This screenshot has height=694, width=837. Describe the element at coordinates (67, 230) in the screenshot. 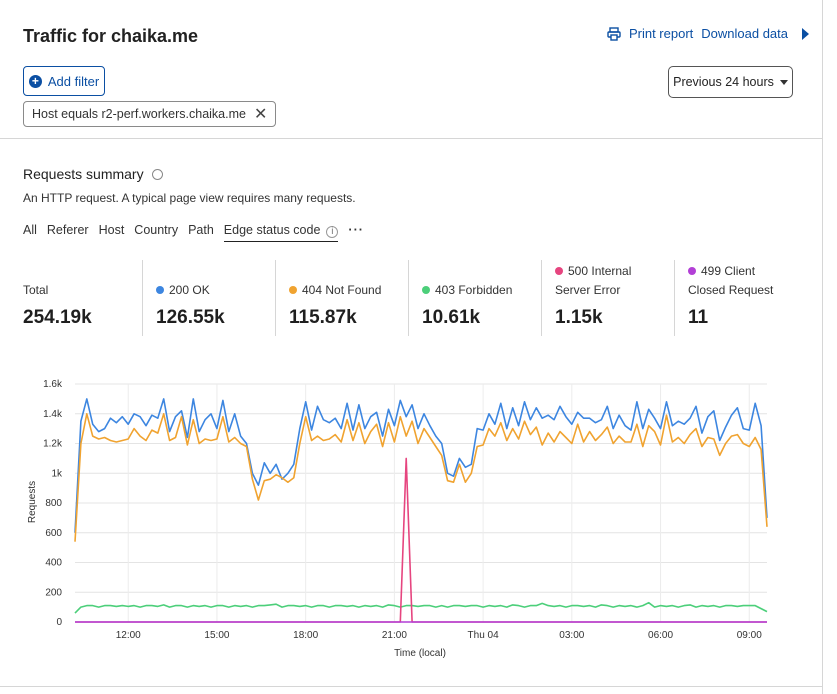

I see `tab-referer: Referer` at that location.